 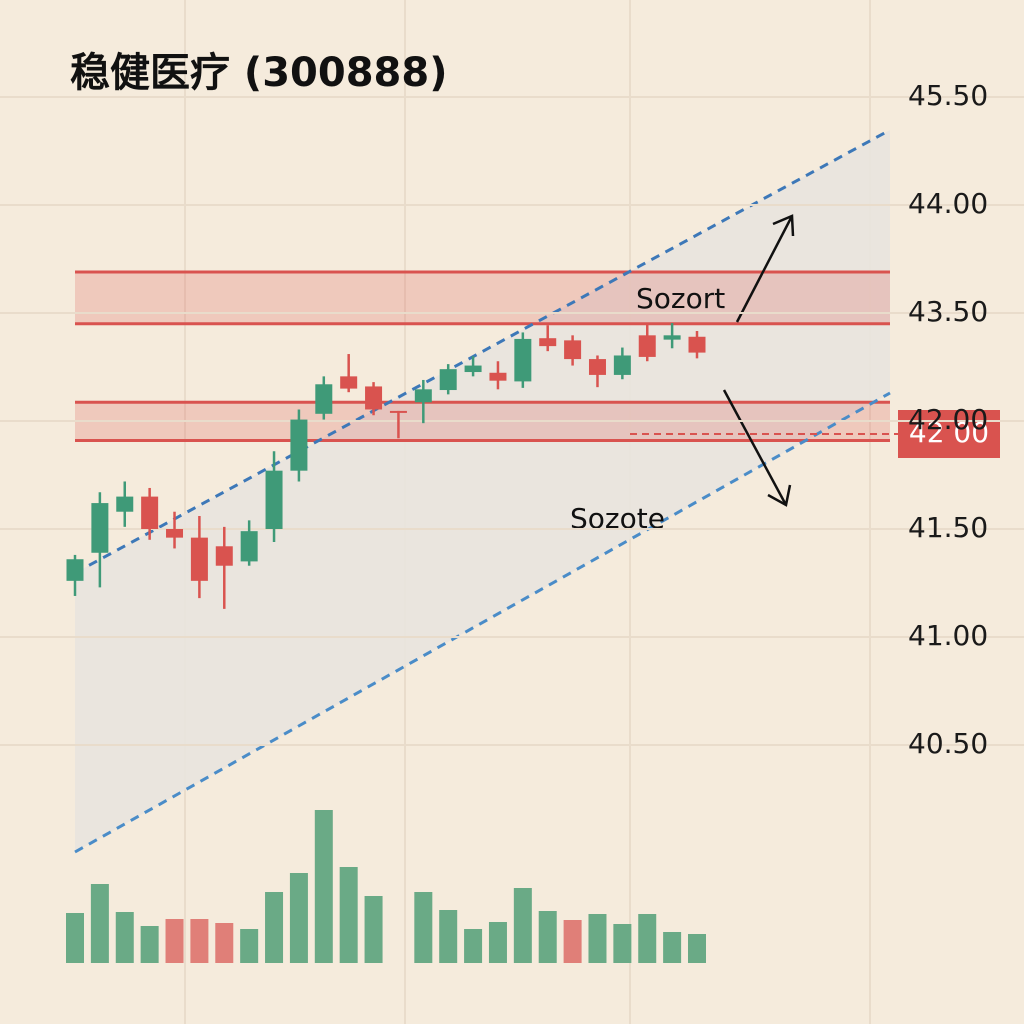 What do you see at coordinates (617, 518) in the screenshot?
I see `annotation: Sozote` at bounding box center [617, 518].